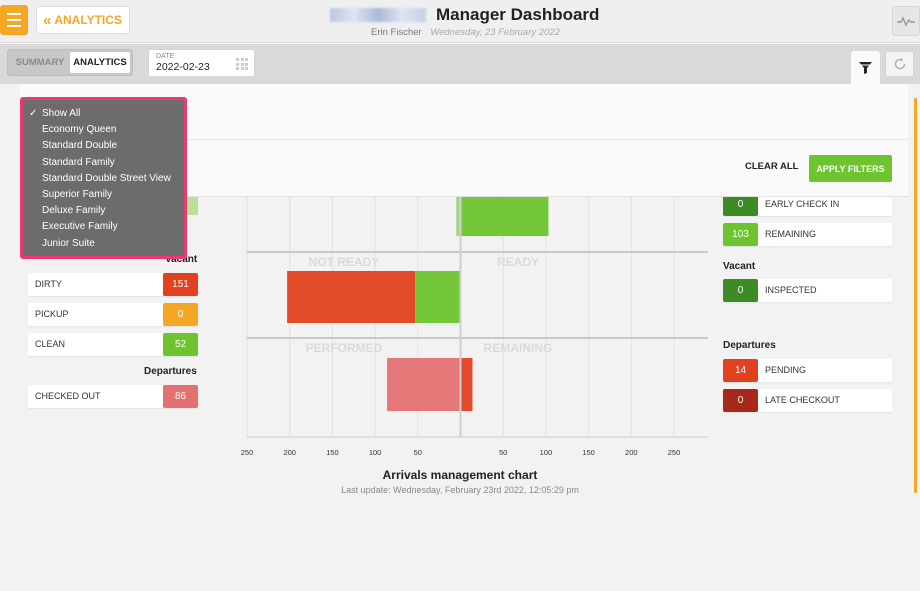  I want to click on chart-title: Arrivals management chart, so click(460, 475).